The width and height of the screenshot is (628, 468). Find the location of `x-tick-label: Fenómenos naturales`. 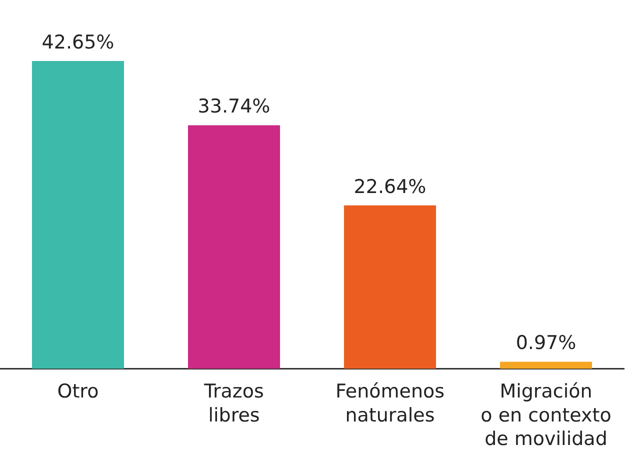

x-tick-label: Fenómenos naturales is located at coordinates (390, 403).